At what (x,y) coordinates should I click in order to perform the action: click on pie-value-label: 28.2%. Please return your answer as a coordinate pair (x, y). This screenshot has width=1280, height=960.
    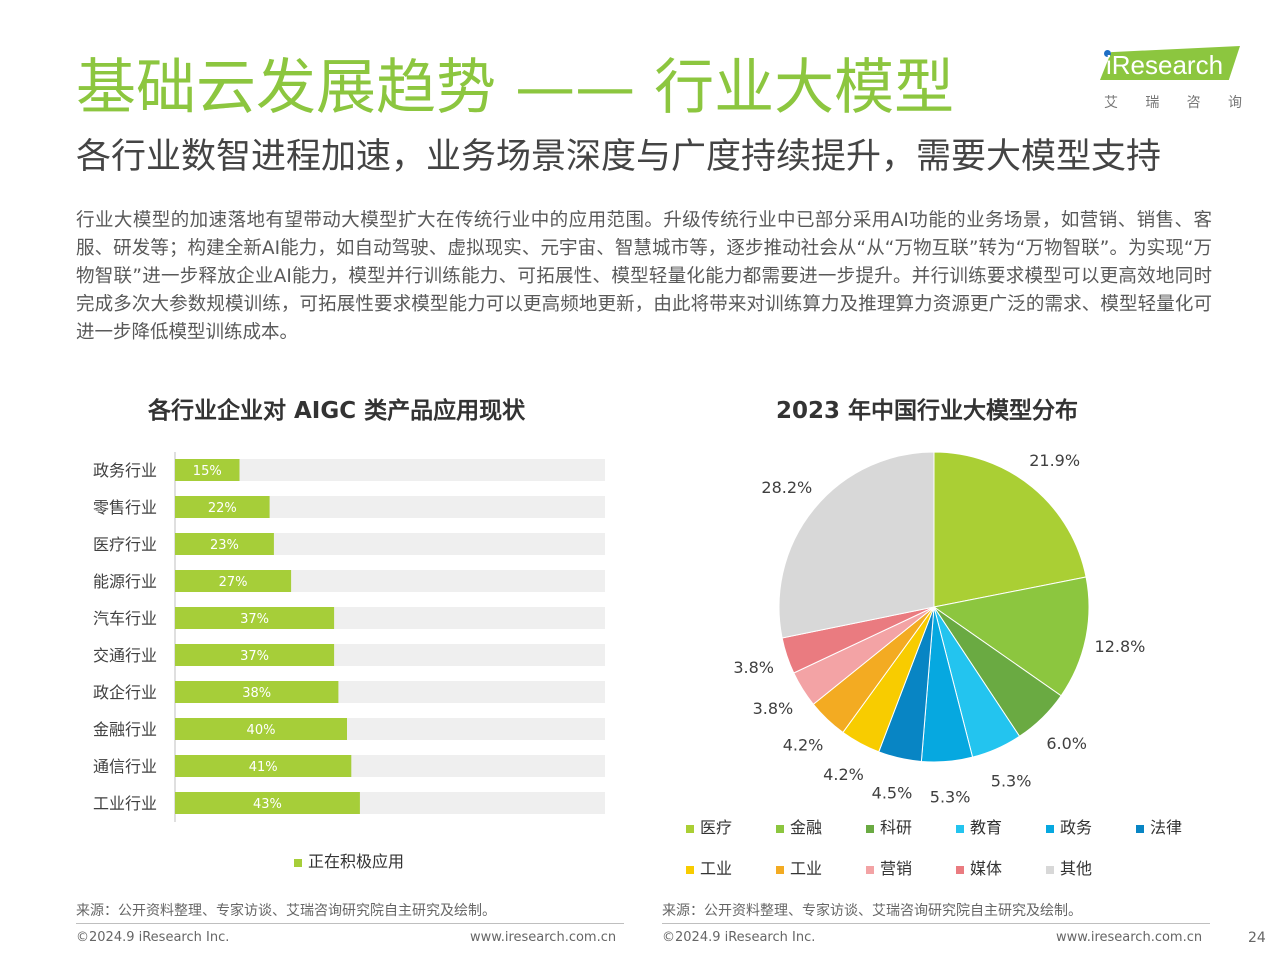
    Looking at the image, I should click on (786, 487).